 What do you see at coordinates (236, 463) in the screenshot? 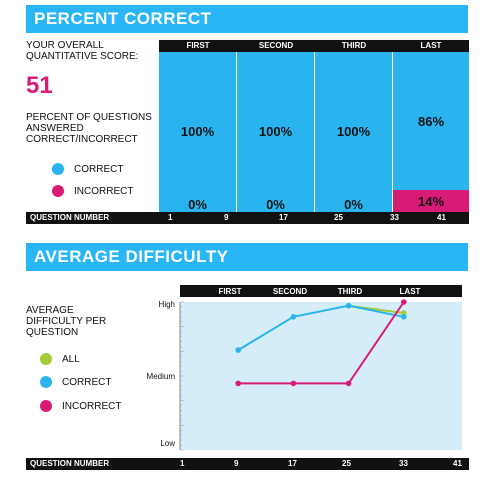
I see `ad-tick-9: 9` at bounding box center [236, 463].